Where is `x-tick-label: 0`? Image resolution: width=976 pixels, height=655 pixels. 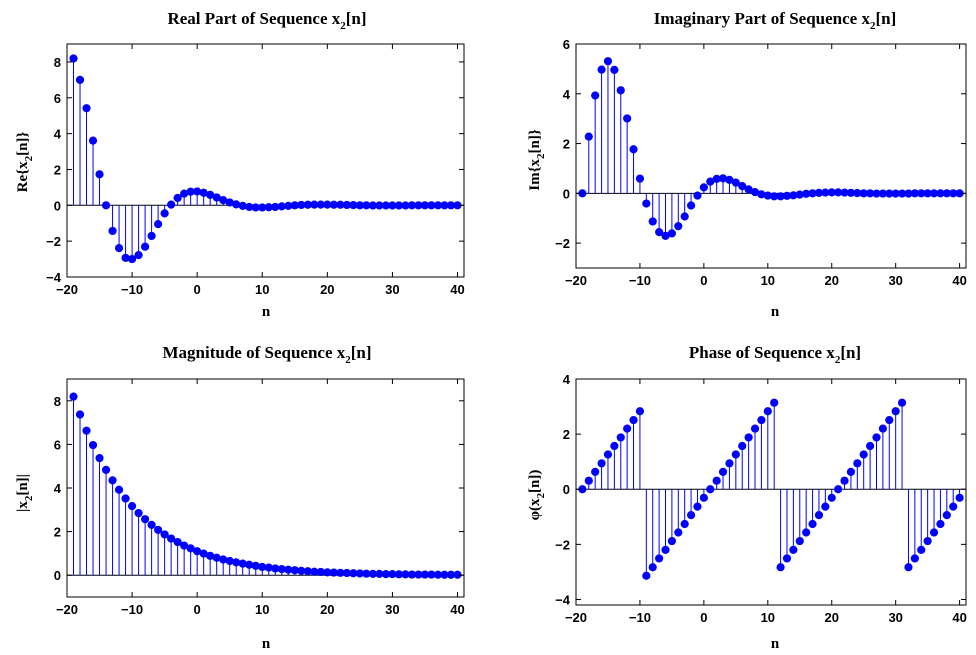
x-tick-label: 0 is located at coordinates (703, 280).